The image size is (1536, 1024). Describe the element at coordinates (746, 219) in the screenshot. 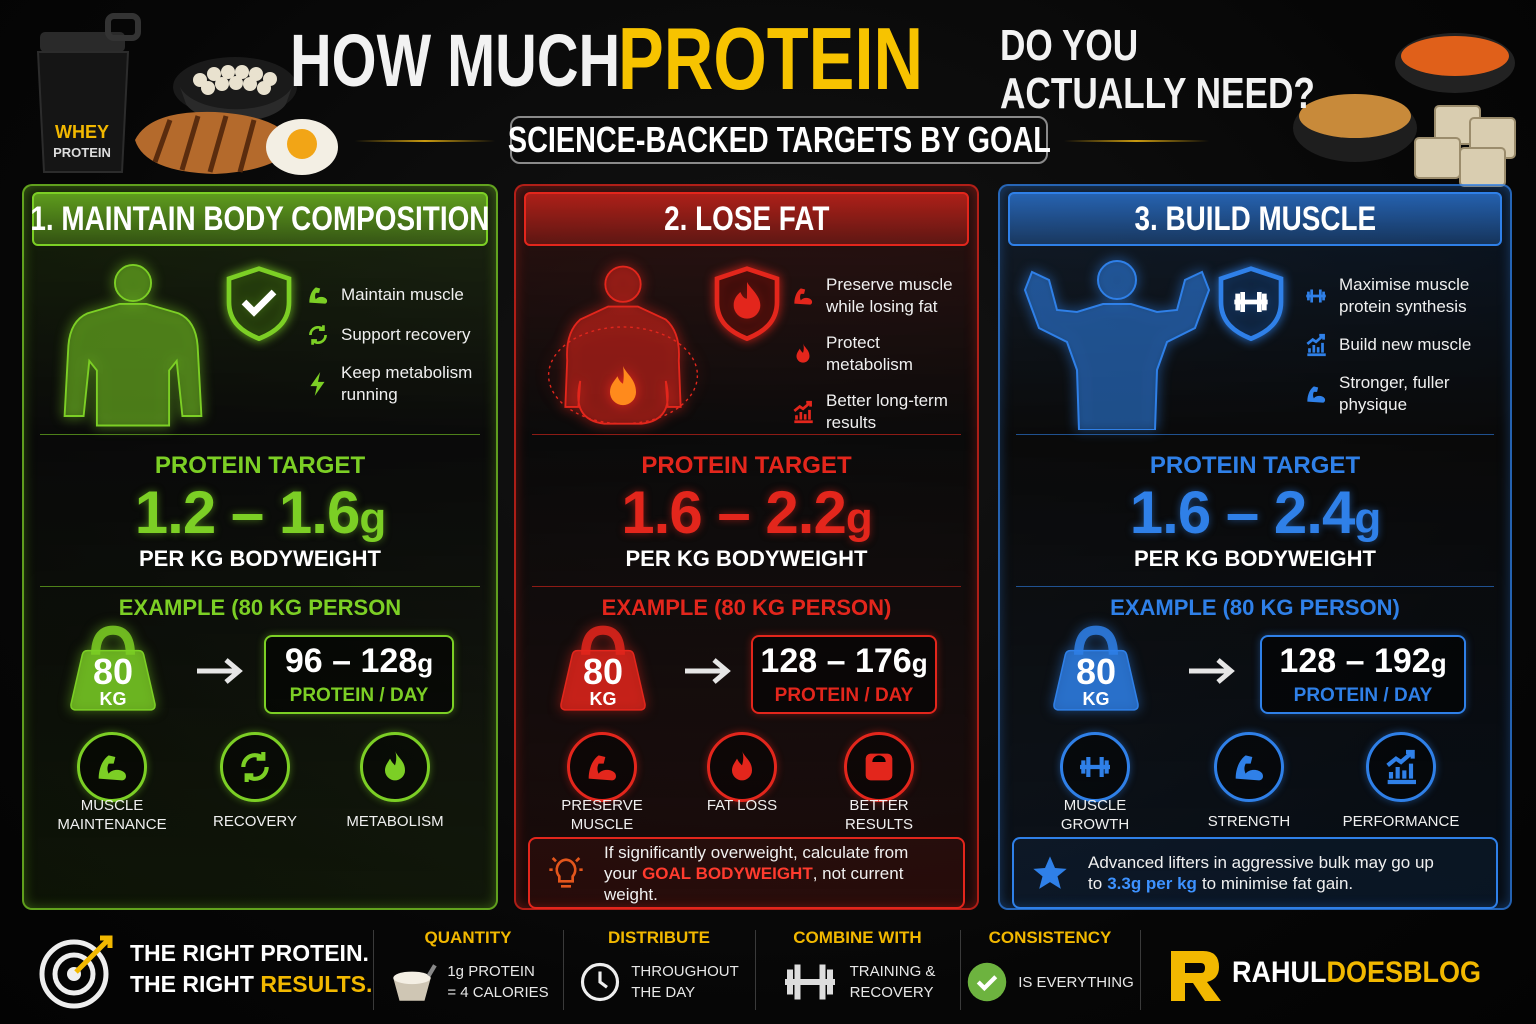

I see `panel-title-bar: 2. LOSE FAT` at that location.